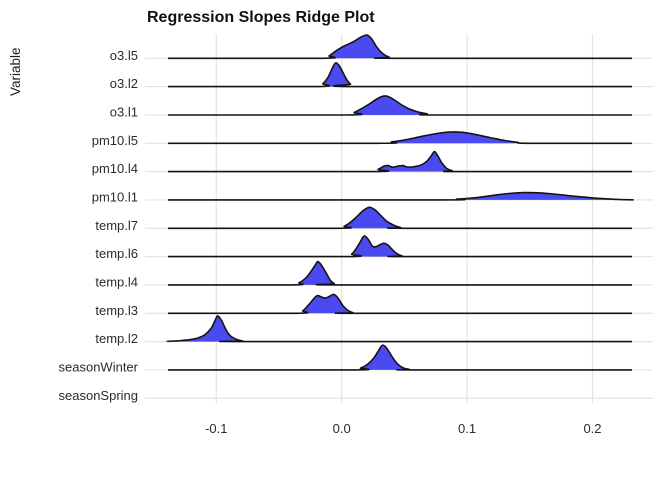 This screenshot has height=480, width=672. I want to click on row-label: temp.l7, so click(116, 225).